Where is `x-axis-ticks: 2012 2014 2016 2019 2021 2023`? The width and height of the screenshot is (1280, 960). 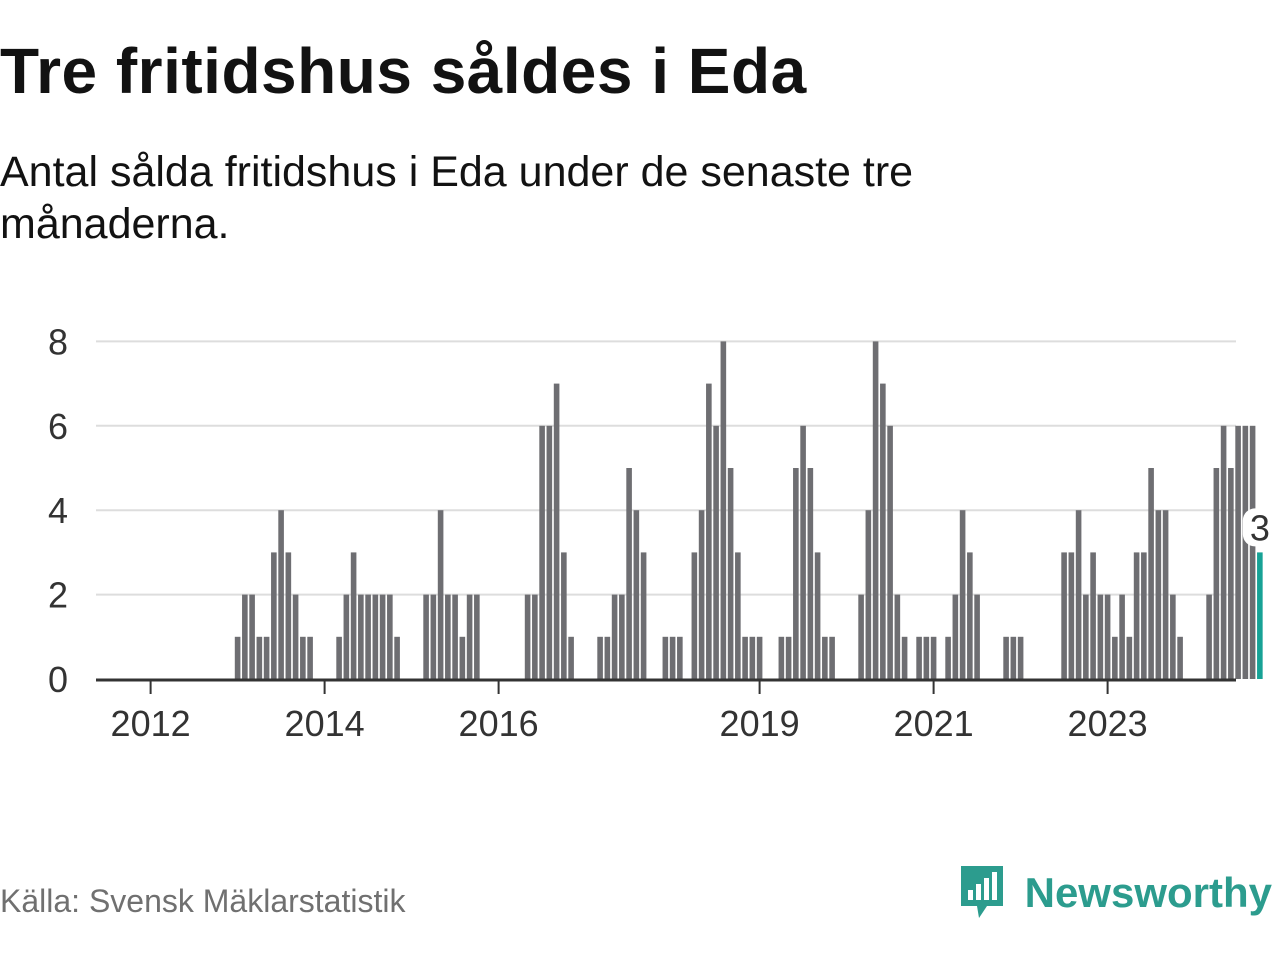
x-axis-ticks: 2012 2014 2016 2019 2021 2023 is located at coordinates (629, 712).